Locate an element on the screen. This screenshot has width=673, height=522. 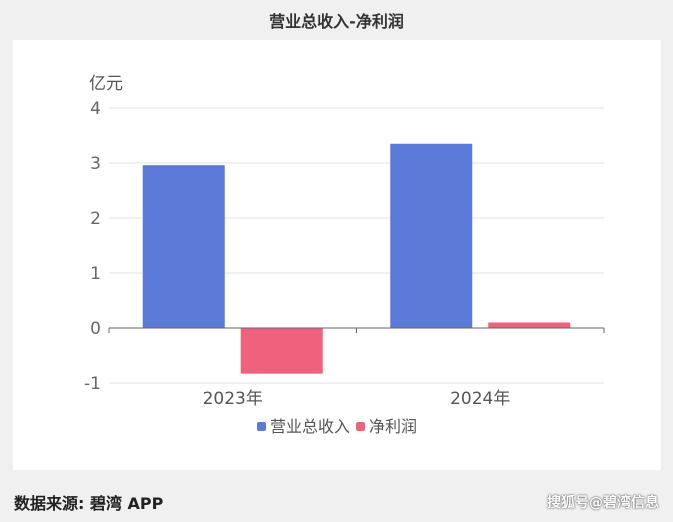
x-tick-label: 2024年 is located at coordinates (480, 399).